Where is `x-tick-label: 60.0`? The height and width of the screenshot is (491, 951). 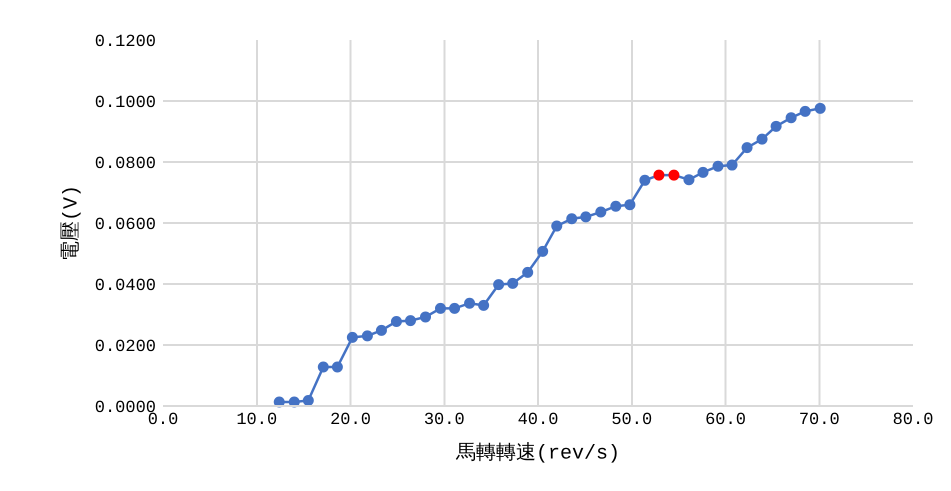
x-tick-label: 60.0 is located at coordinates (725, 420).